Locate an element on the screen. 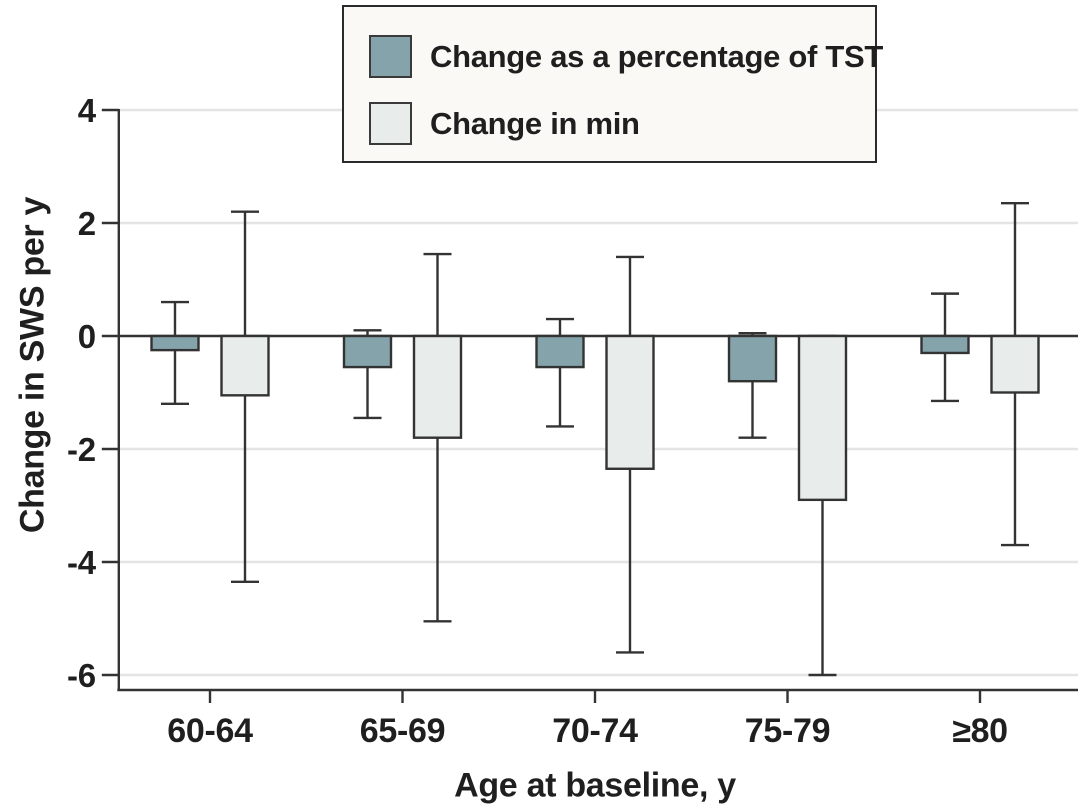  legend-item-minutes: Change in min is located at coordinates (622, 123).